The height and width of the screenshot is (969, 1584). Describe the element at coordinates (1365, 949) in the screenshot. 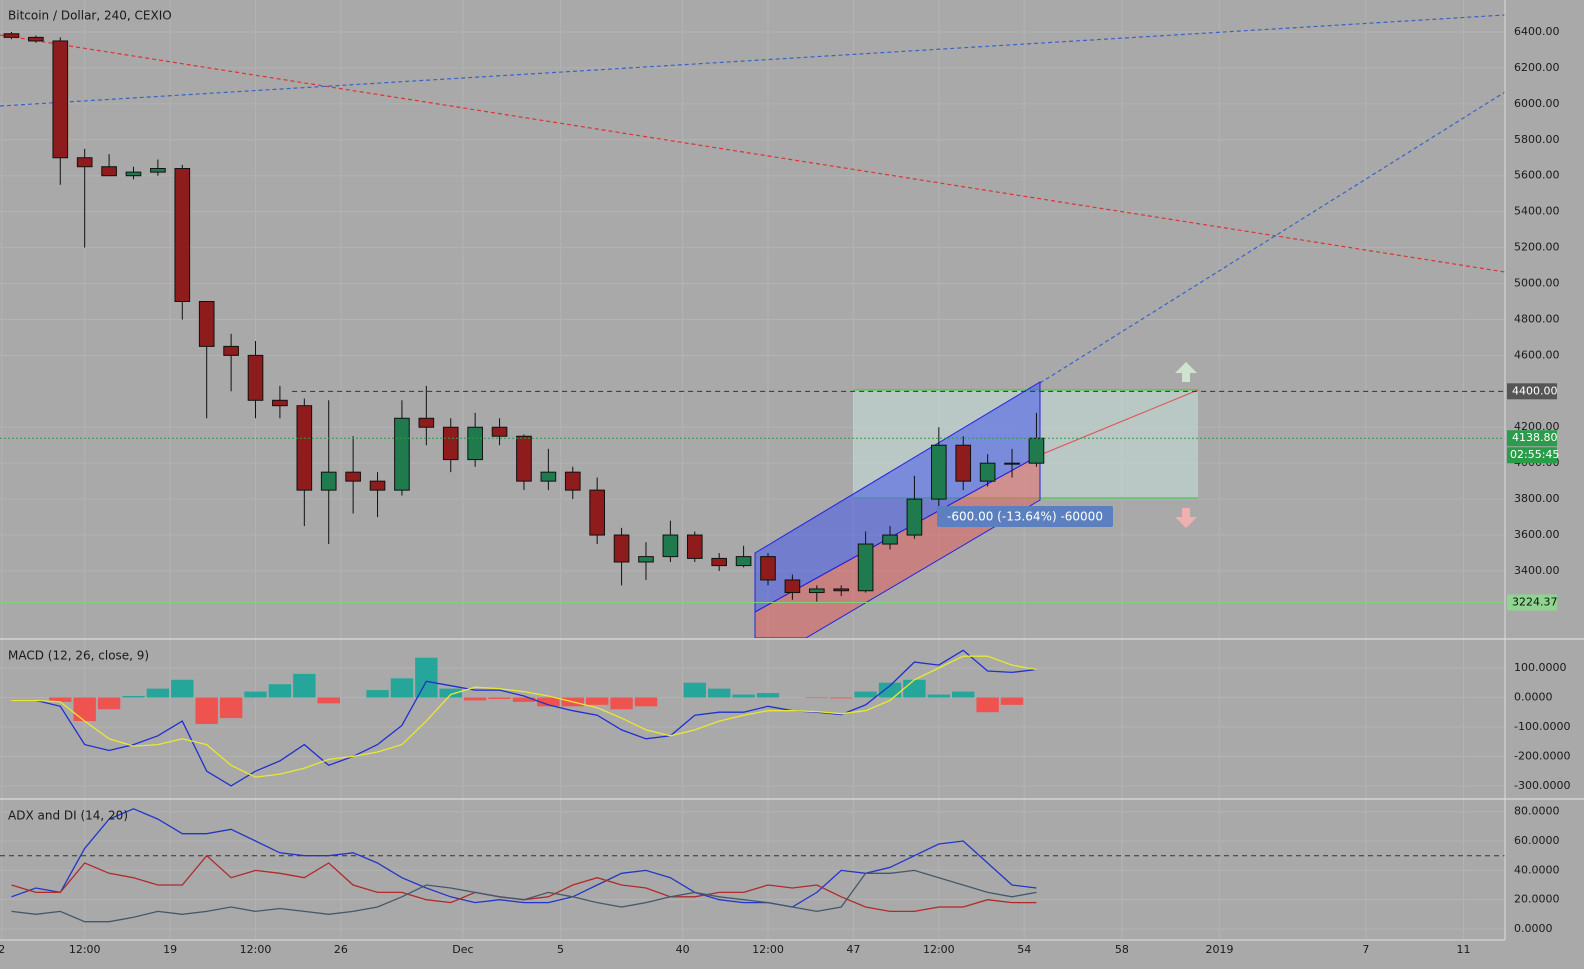

I see `x-tick-label: 7` at that location.